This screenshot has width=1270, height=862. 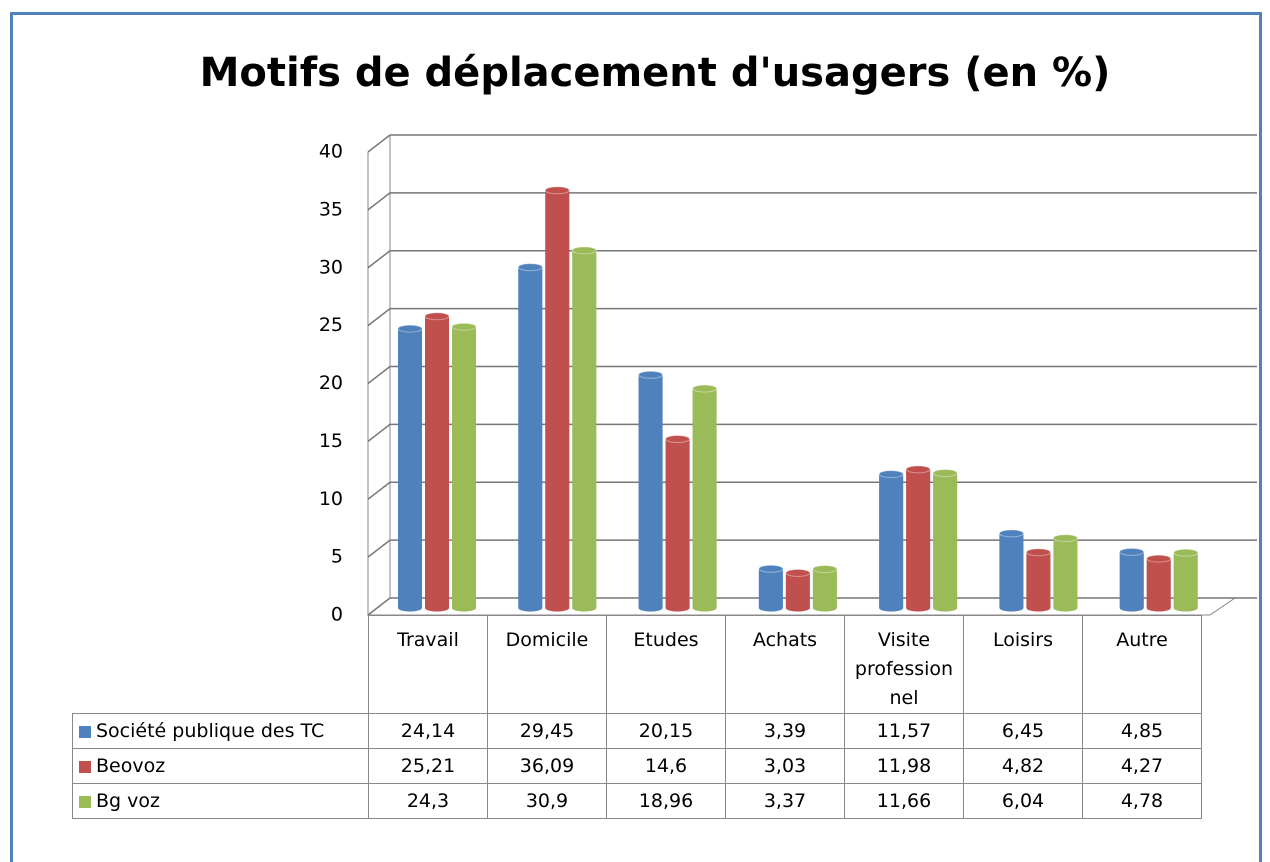 What do you see at coordinates (131, 766) in the screenshot?
I see `legend-label: Beovoz` at bounding box center [131, 766].